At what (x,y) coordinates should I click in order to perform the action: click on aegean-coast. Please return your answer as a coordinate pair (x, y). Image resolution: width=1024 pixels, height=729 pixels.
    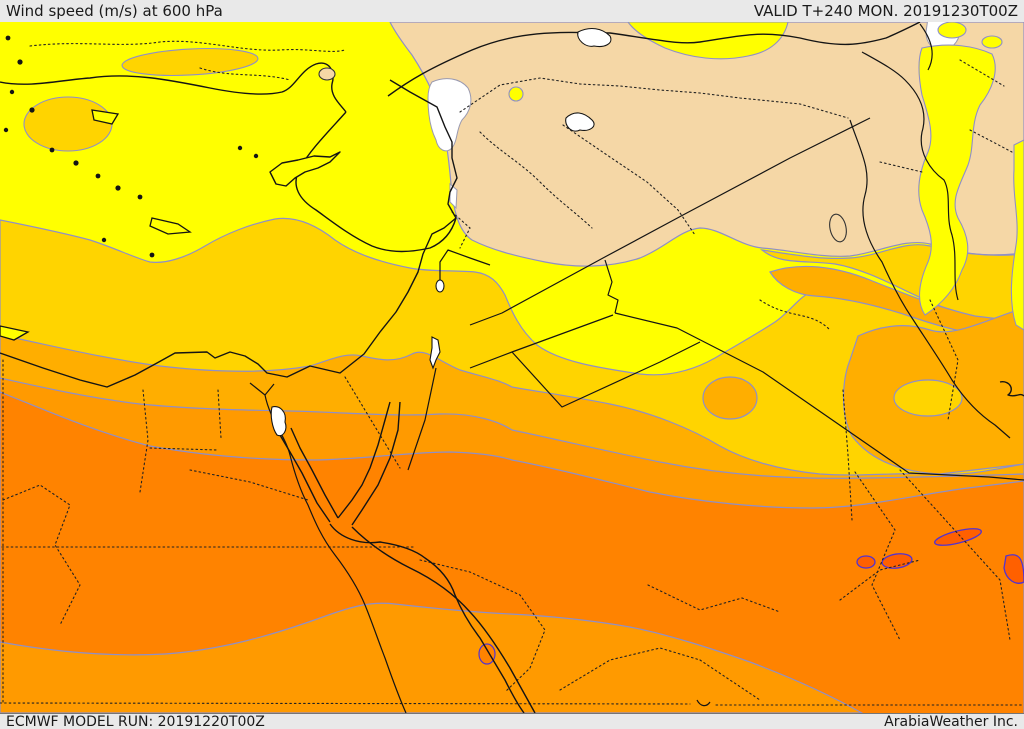
    Looking at the image, I should click on (173, 87).